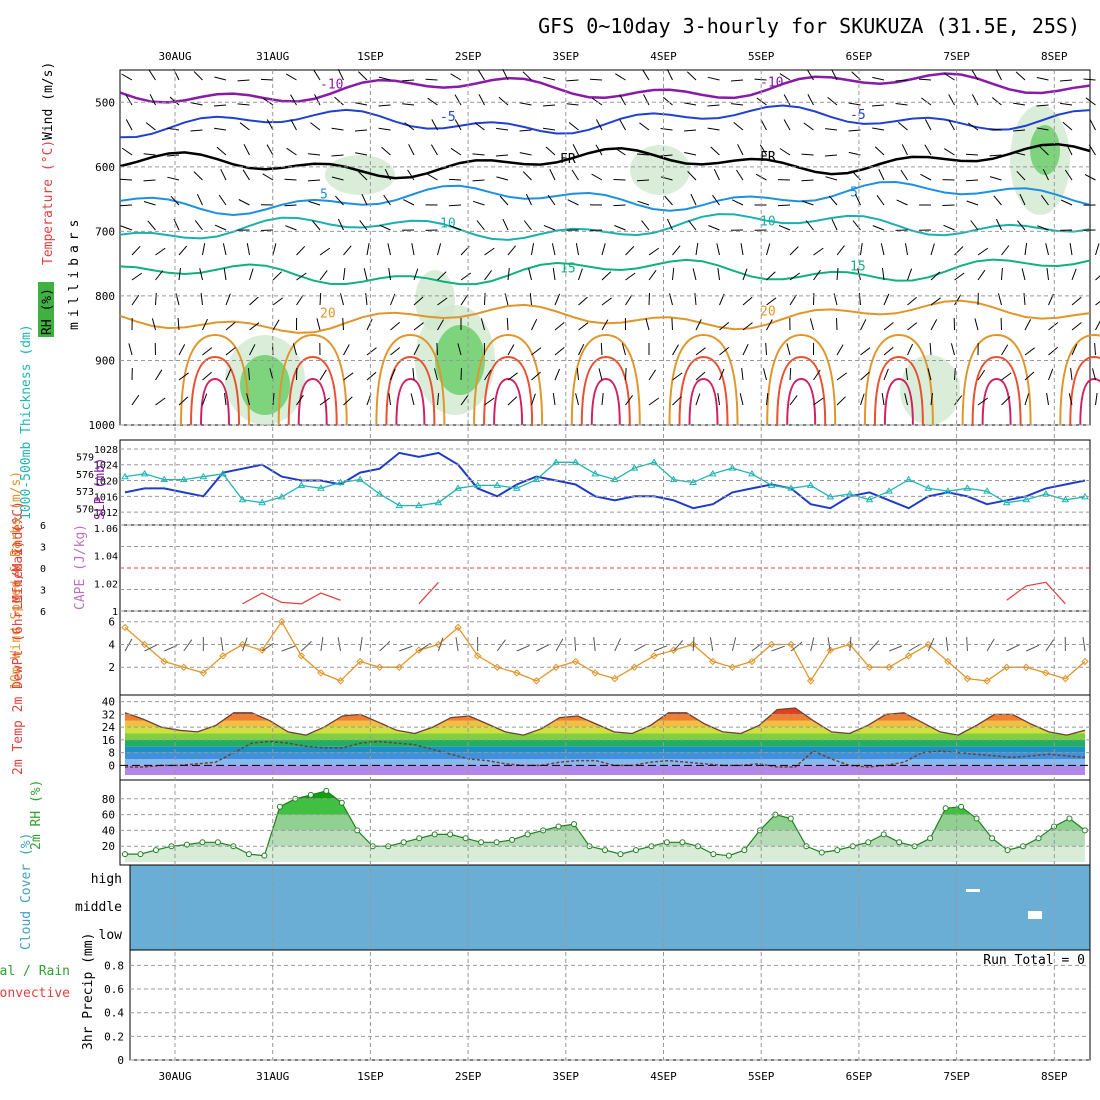 This screenshot has width=1100, height=1100. Describe the element at coordinates (35, 993) in the screenshot. I see `precip-legend-convective: Convective` at that location.